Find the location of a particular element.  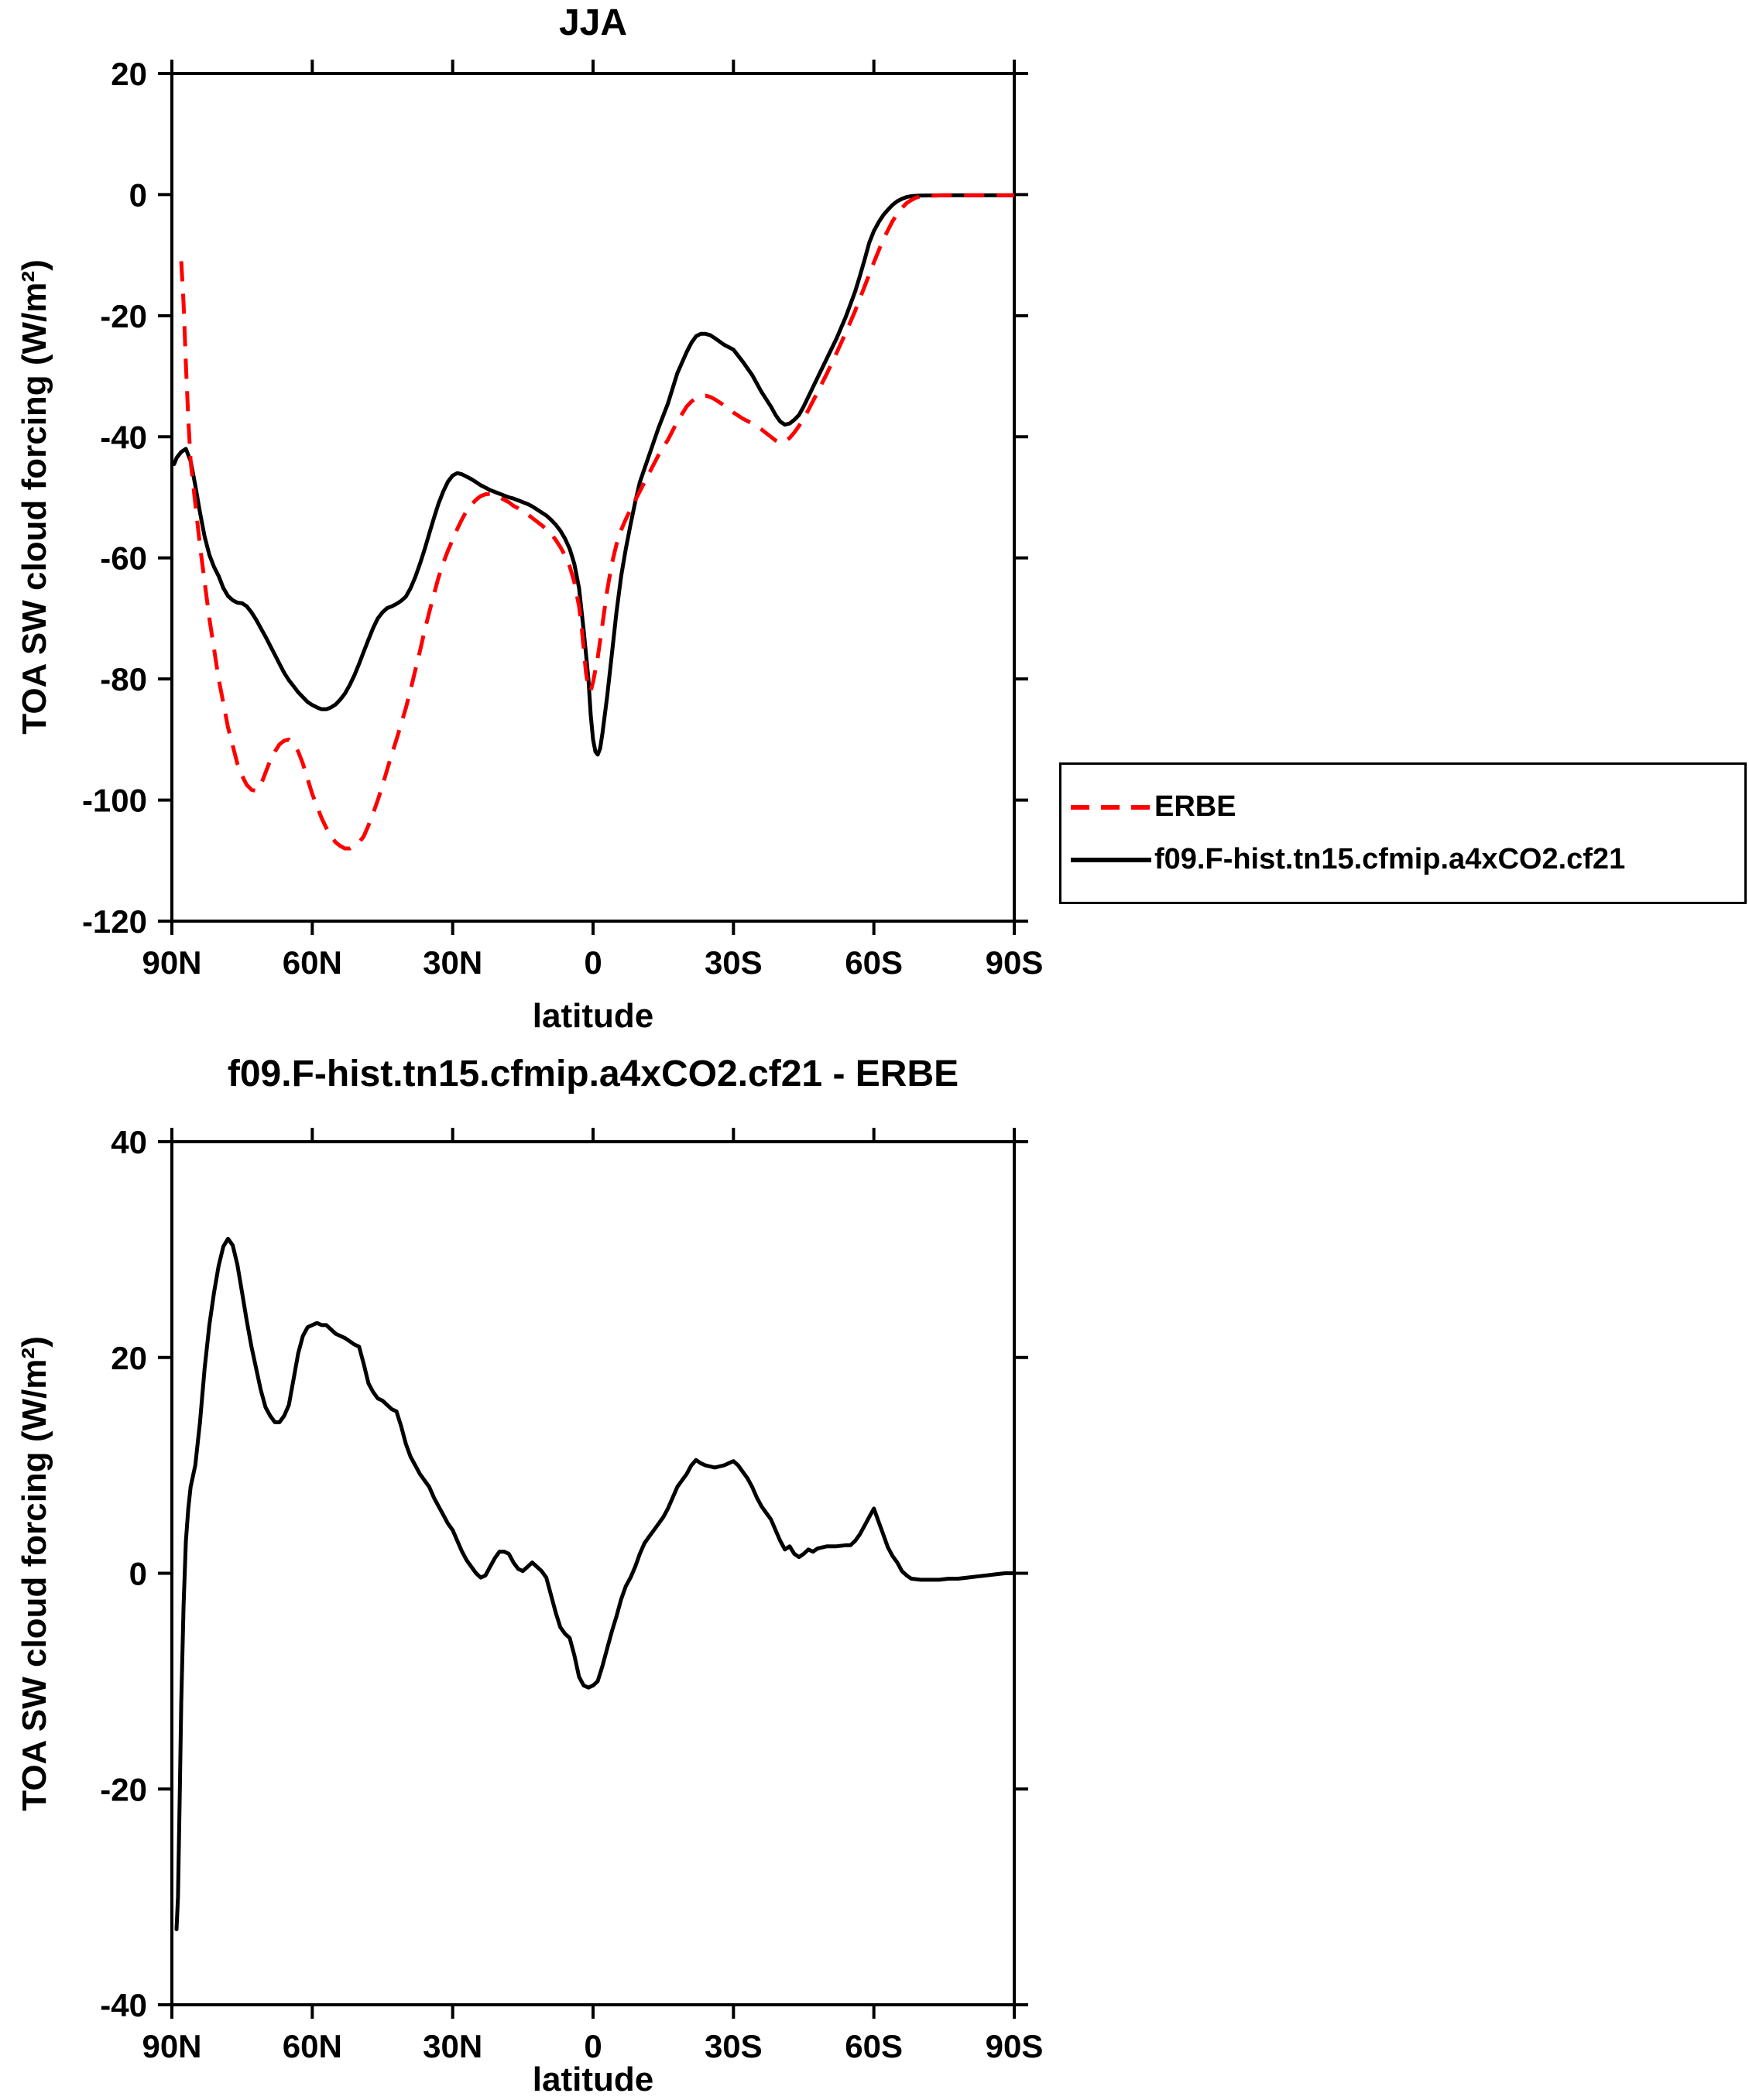

erbe-legend-label: ERBE is located at coordinates (1195, 806).